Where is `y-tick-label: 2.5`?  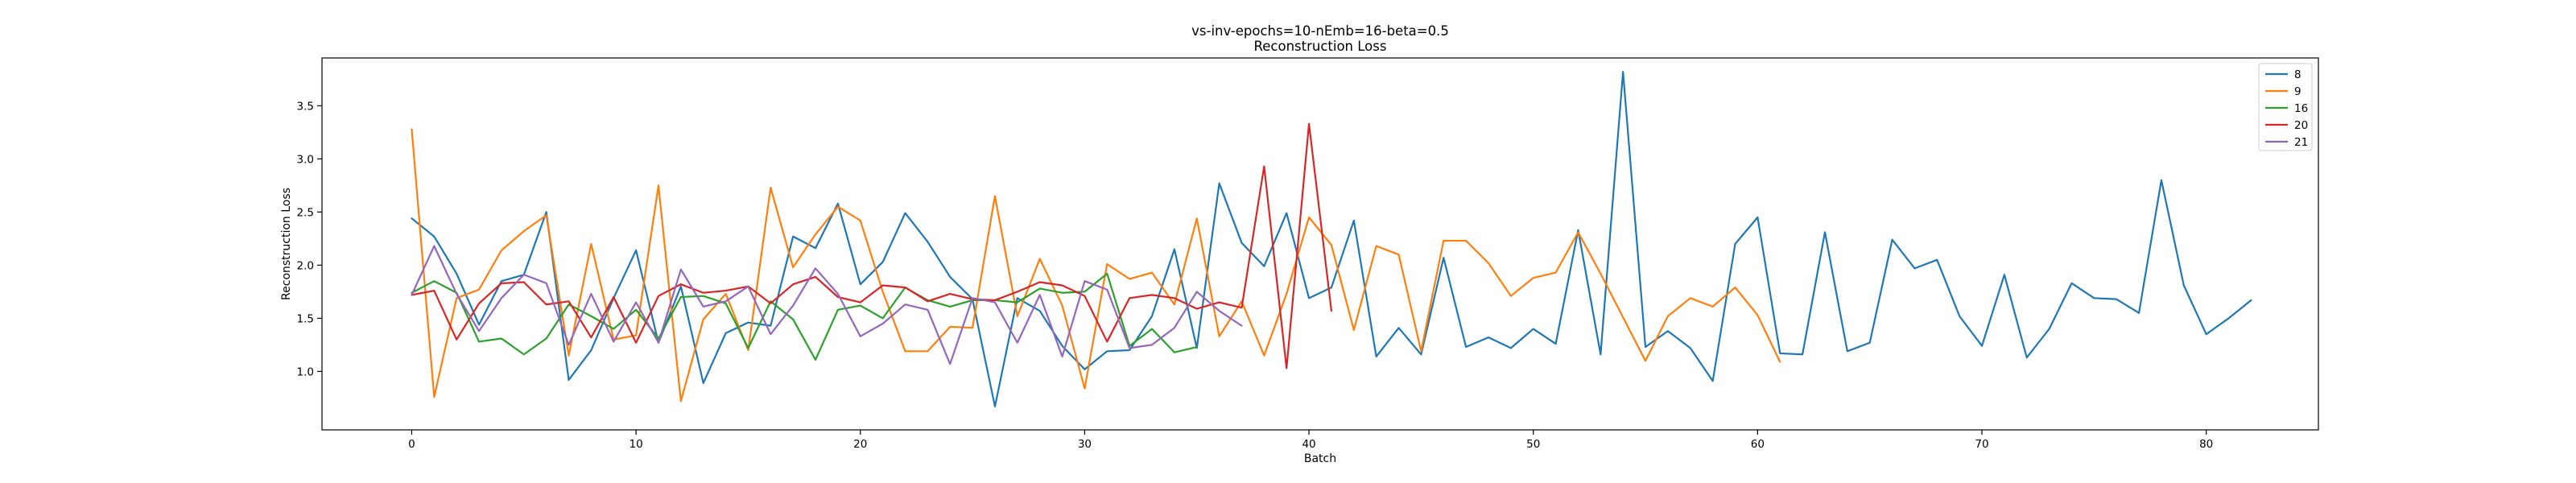
y-tick-label: 2.5 is located at coordinates (305, 212).